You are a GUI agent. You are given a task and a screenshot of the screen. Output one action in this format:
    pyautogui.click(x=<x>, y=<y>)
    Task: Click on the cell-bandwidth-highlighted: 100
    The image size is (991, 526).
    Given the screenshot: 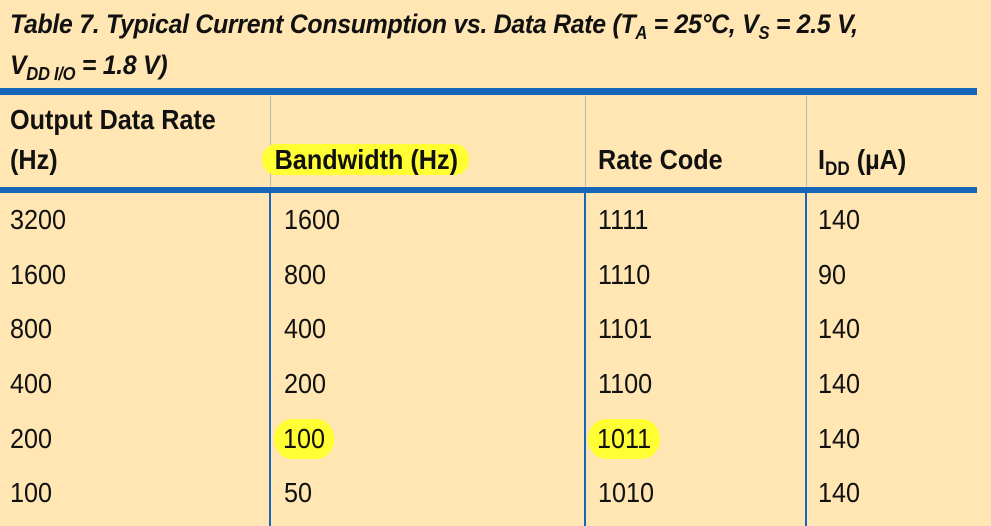 What is the action you would take?
    pyautogui.click(x=304, y=439)
    